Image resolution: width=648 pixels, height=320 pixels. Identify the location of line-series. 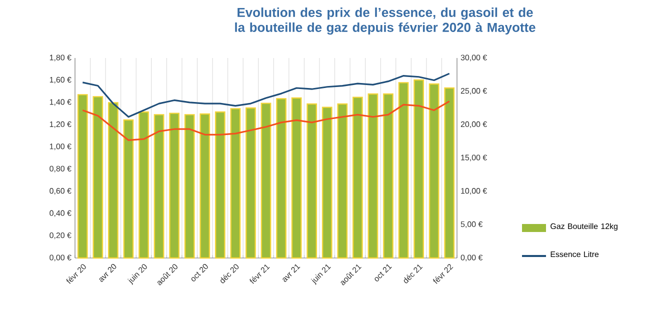
(266, 95).